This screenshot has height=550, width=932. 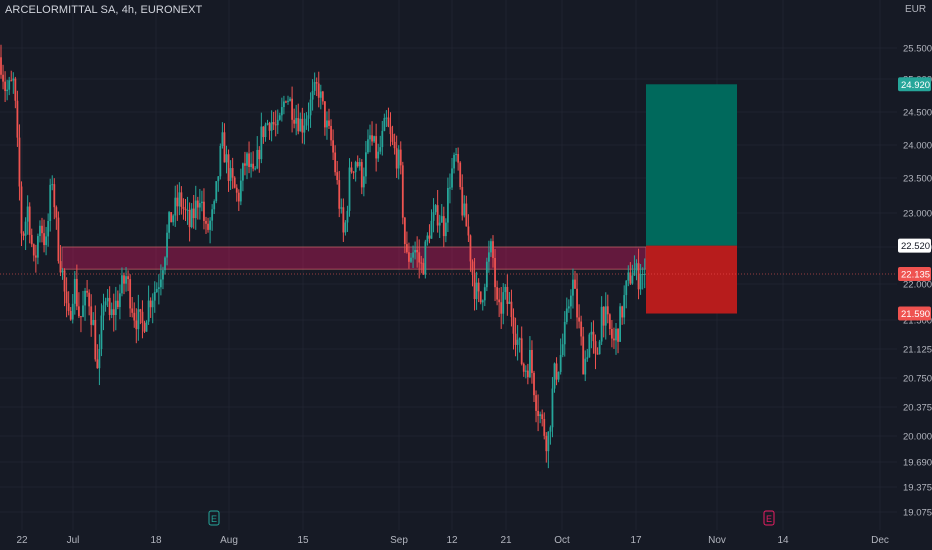 What do you see at coordinates (691, 279) in the screenshot?
I see `stop-zone` at bounding box center [691, 279].